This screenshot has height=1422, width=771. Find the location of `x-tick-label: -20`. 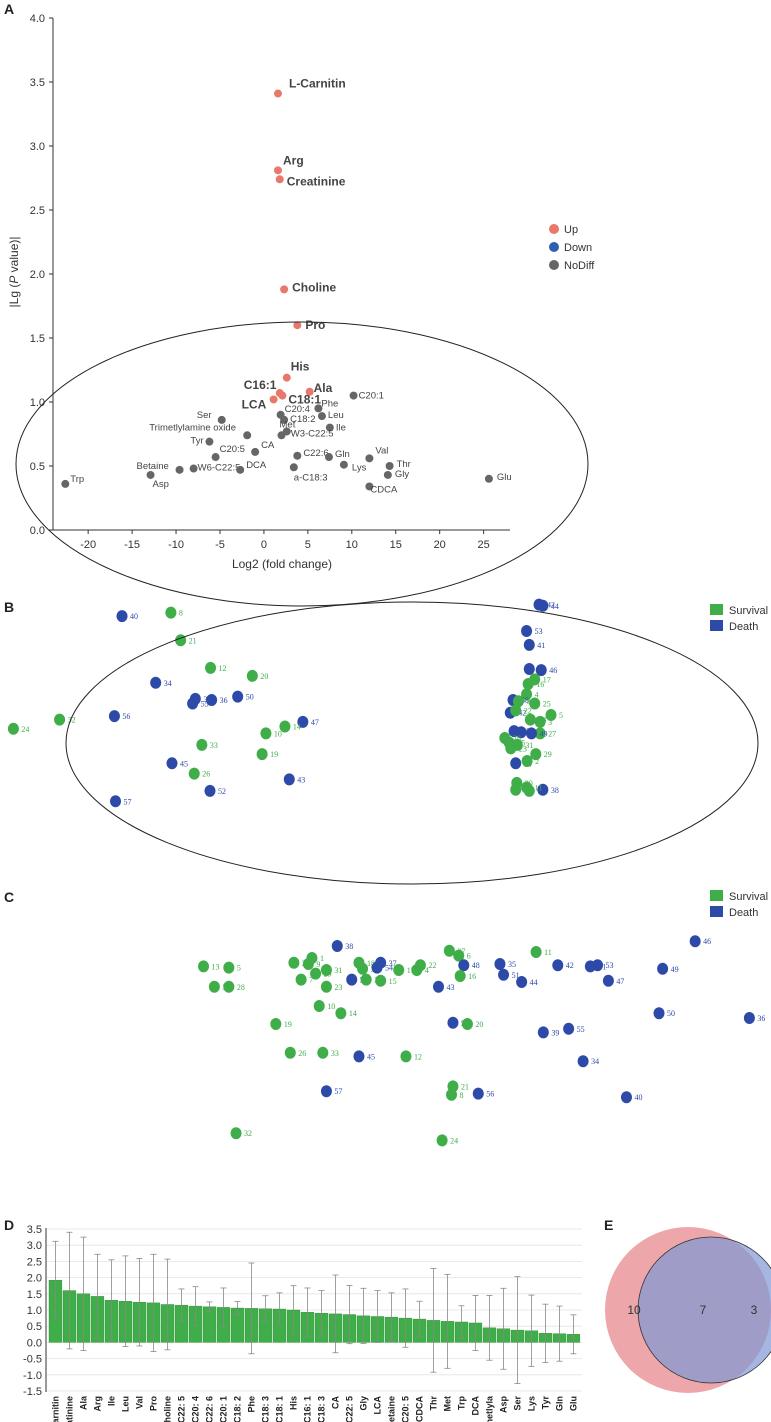

x-tick-label: -20 is located at coordinates (88, 545).